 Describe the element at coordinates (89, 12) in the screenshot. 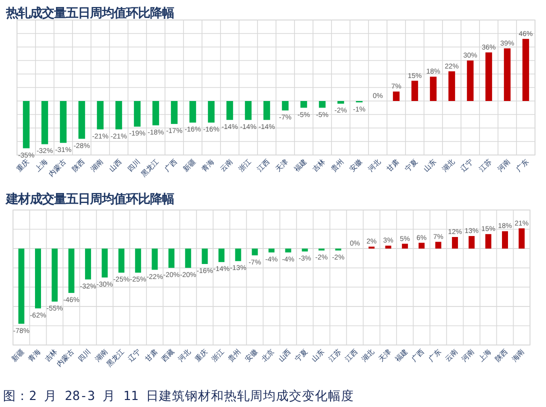

I see `chart-title: 热轧成交量五日周均值环比降幅` at that location.